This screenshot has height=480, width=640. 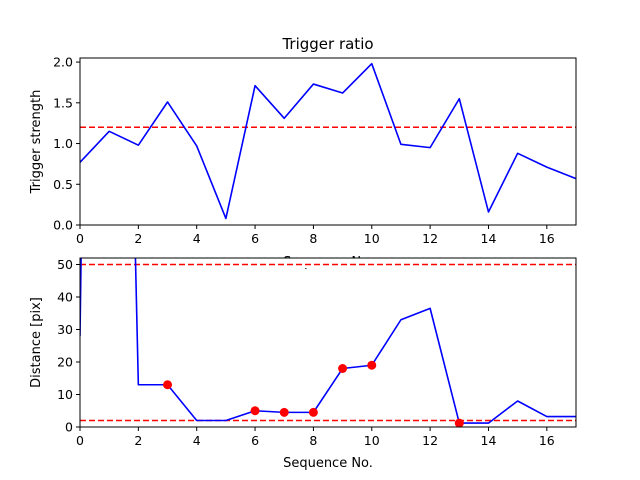 What do you see at coordinates (65, 329) in the screenshot?
I see `bottom-y-tick-label-3: 30` at bounding box center [65, 329].